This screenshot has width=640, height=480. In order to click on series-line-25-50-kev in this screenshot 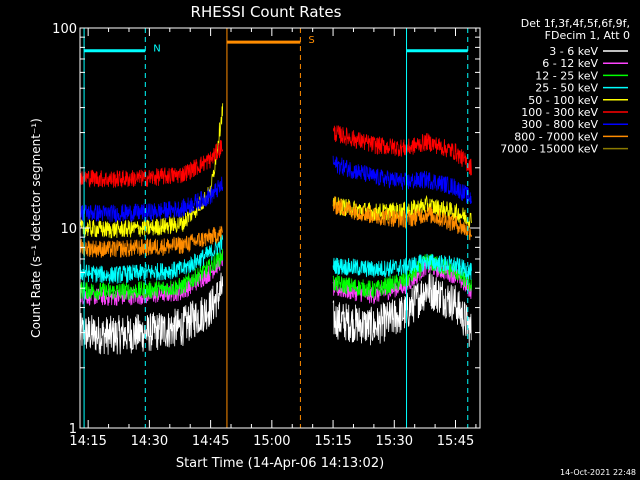, I will do `click(275, 259)`.